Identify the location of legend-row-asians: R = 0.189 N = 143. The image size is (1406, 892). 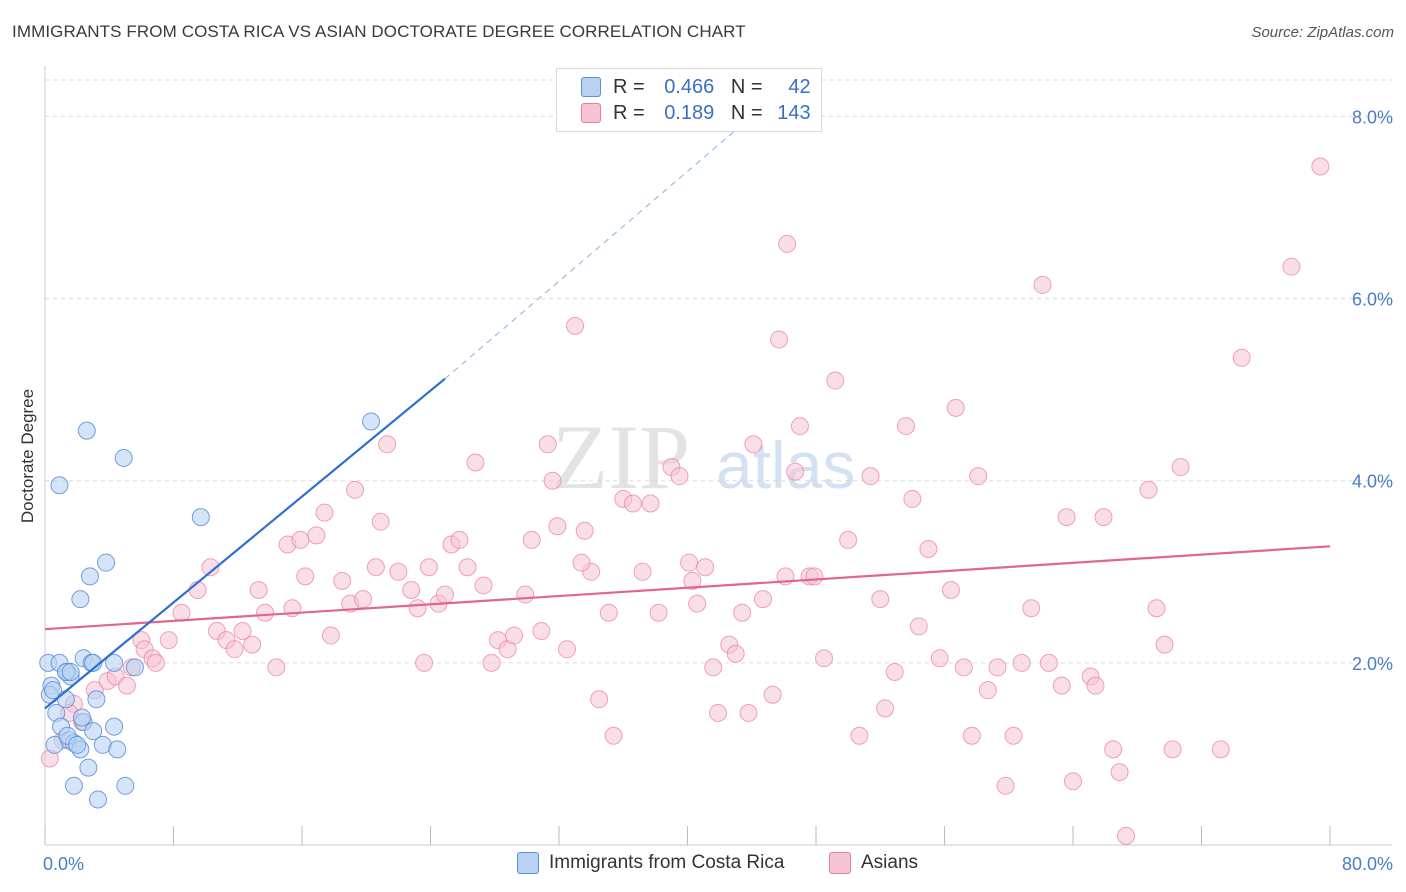
(696, 113).